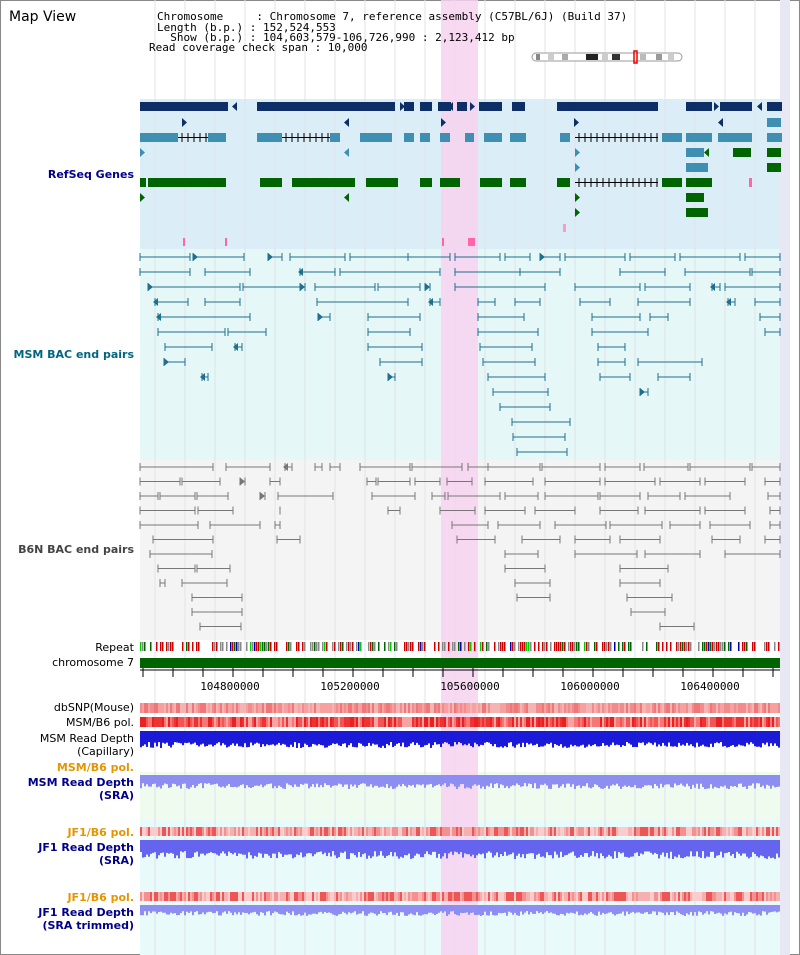  Describe the element at coordinates (90, 174) in the screenshot. I see `label-refseq-genes: RefSeq Genes` at that location.